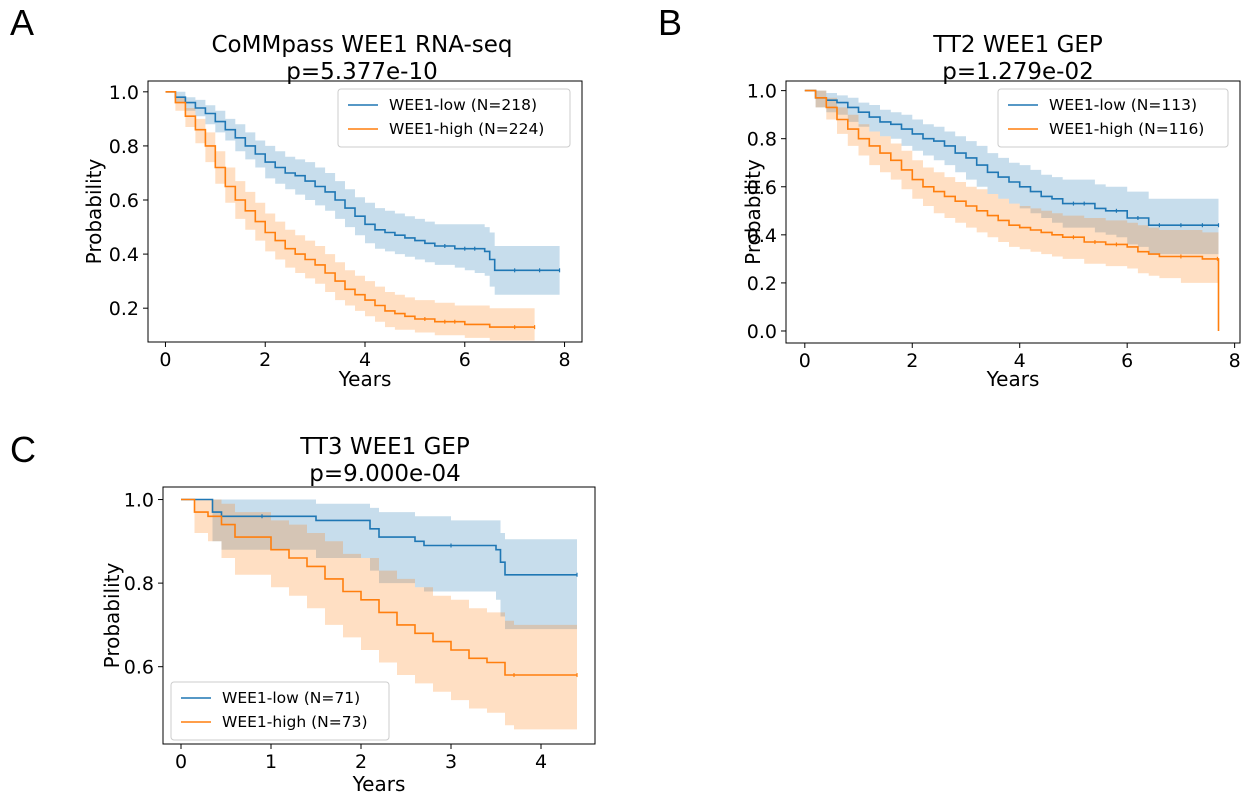 The height and width of the screenshot is (795, 1241). Describe the element at coordinates (295, 722) in the screenshot. I see `legend-label-1: WEE1-high (N=73)` at that location.